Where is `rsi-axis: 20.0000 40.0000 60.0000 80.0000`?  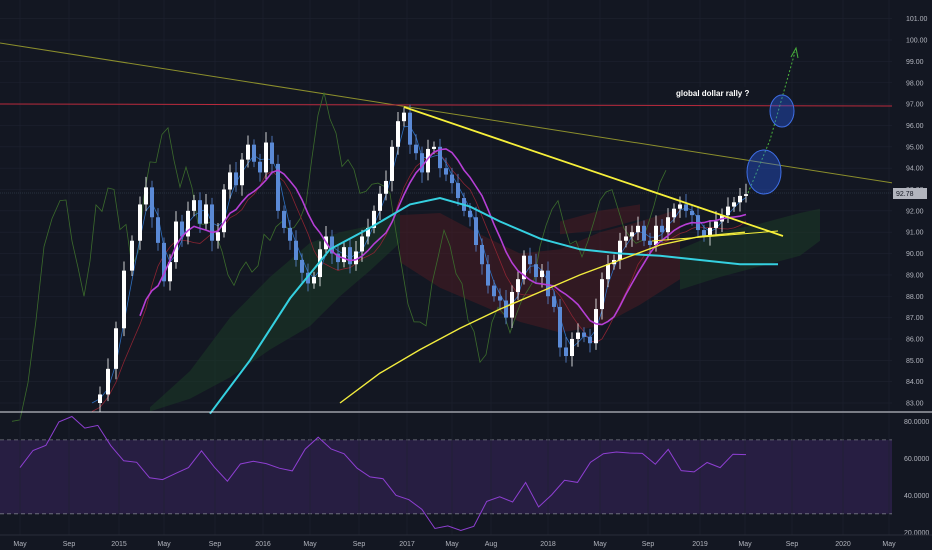
rsi-axis: 20.0000 40.0000 60.0000 80.0000 is located at coordinates (916, 478).